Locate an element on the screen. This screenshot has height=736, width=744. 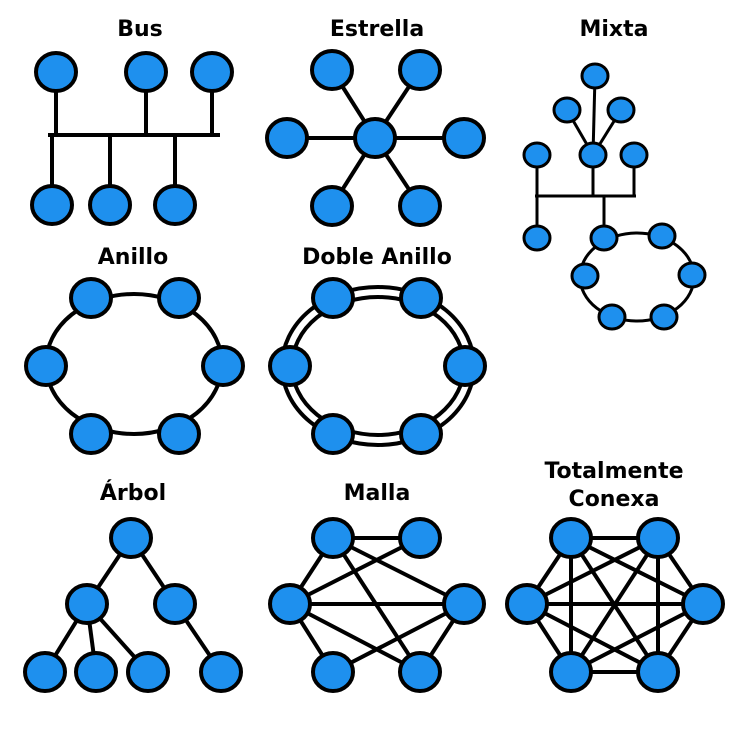
title-ring: Anillo is located at coordinates (133, 257).